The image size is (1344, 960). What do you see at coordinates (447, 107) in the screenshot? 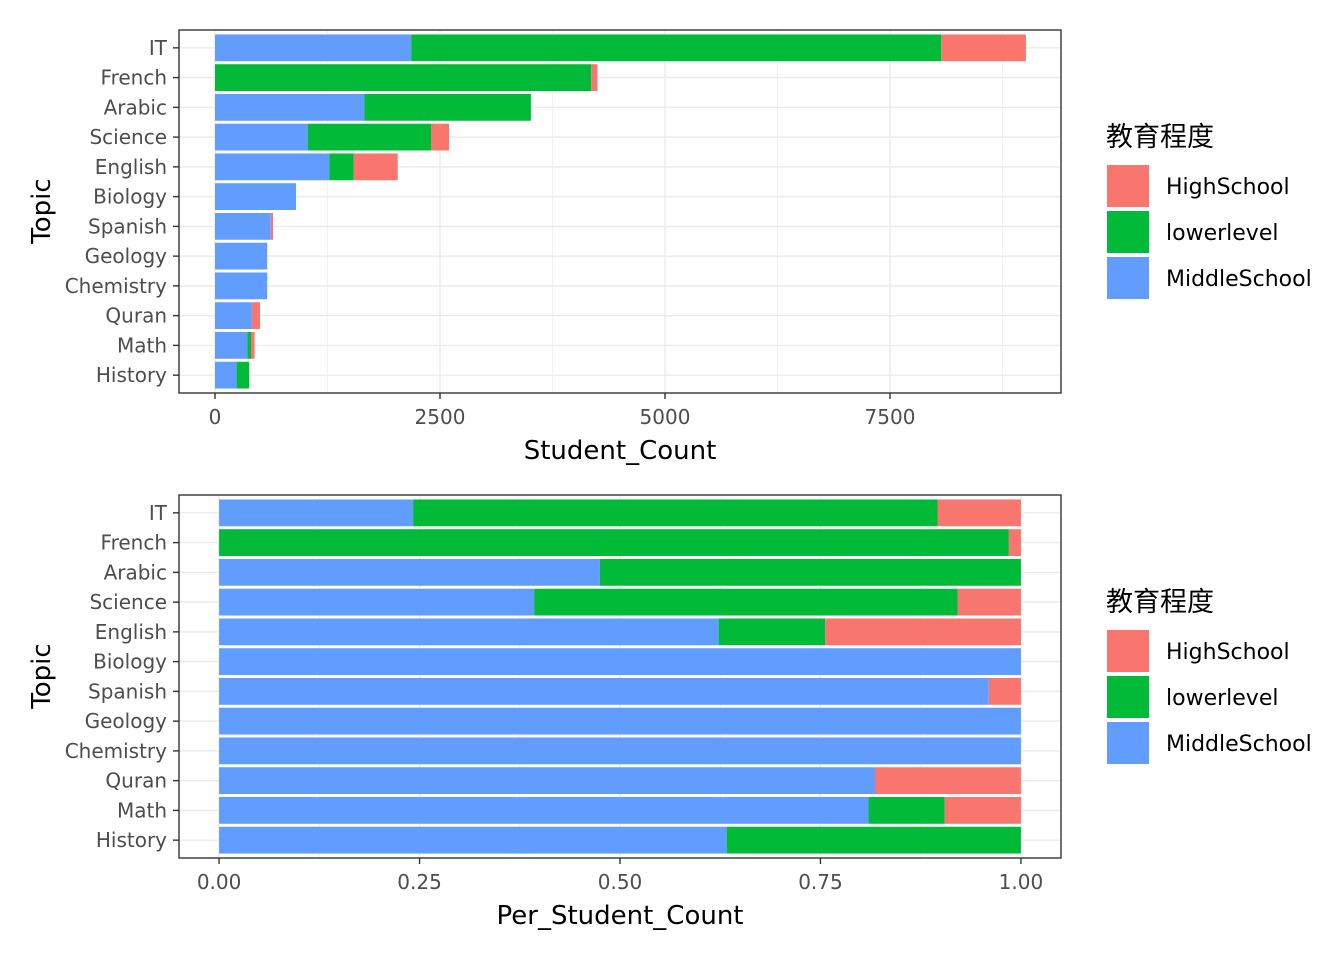
I see `bar-arabic-lowerlevel` at bounding box center [447, 107].